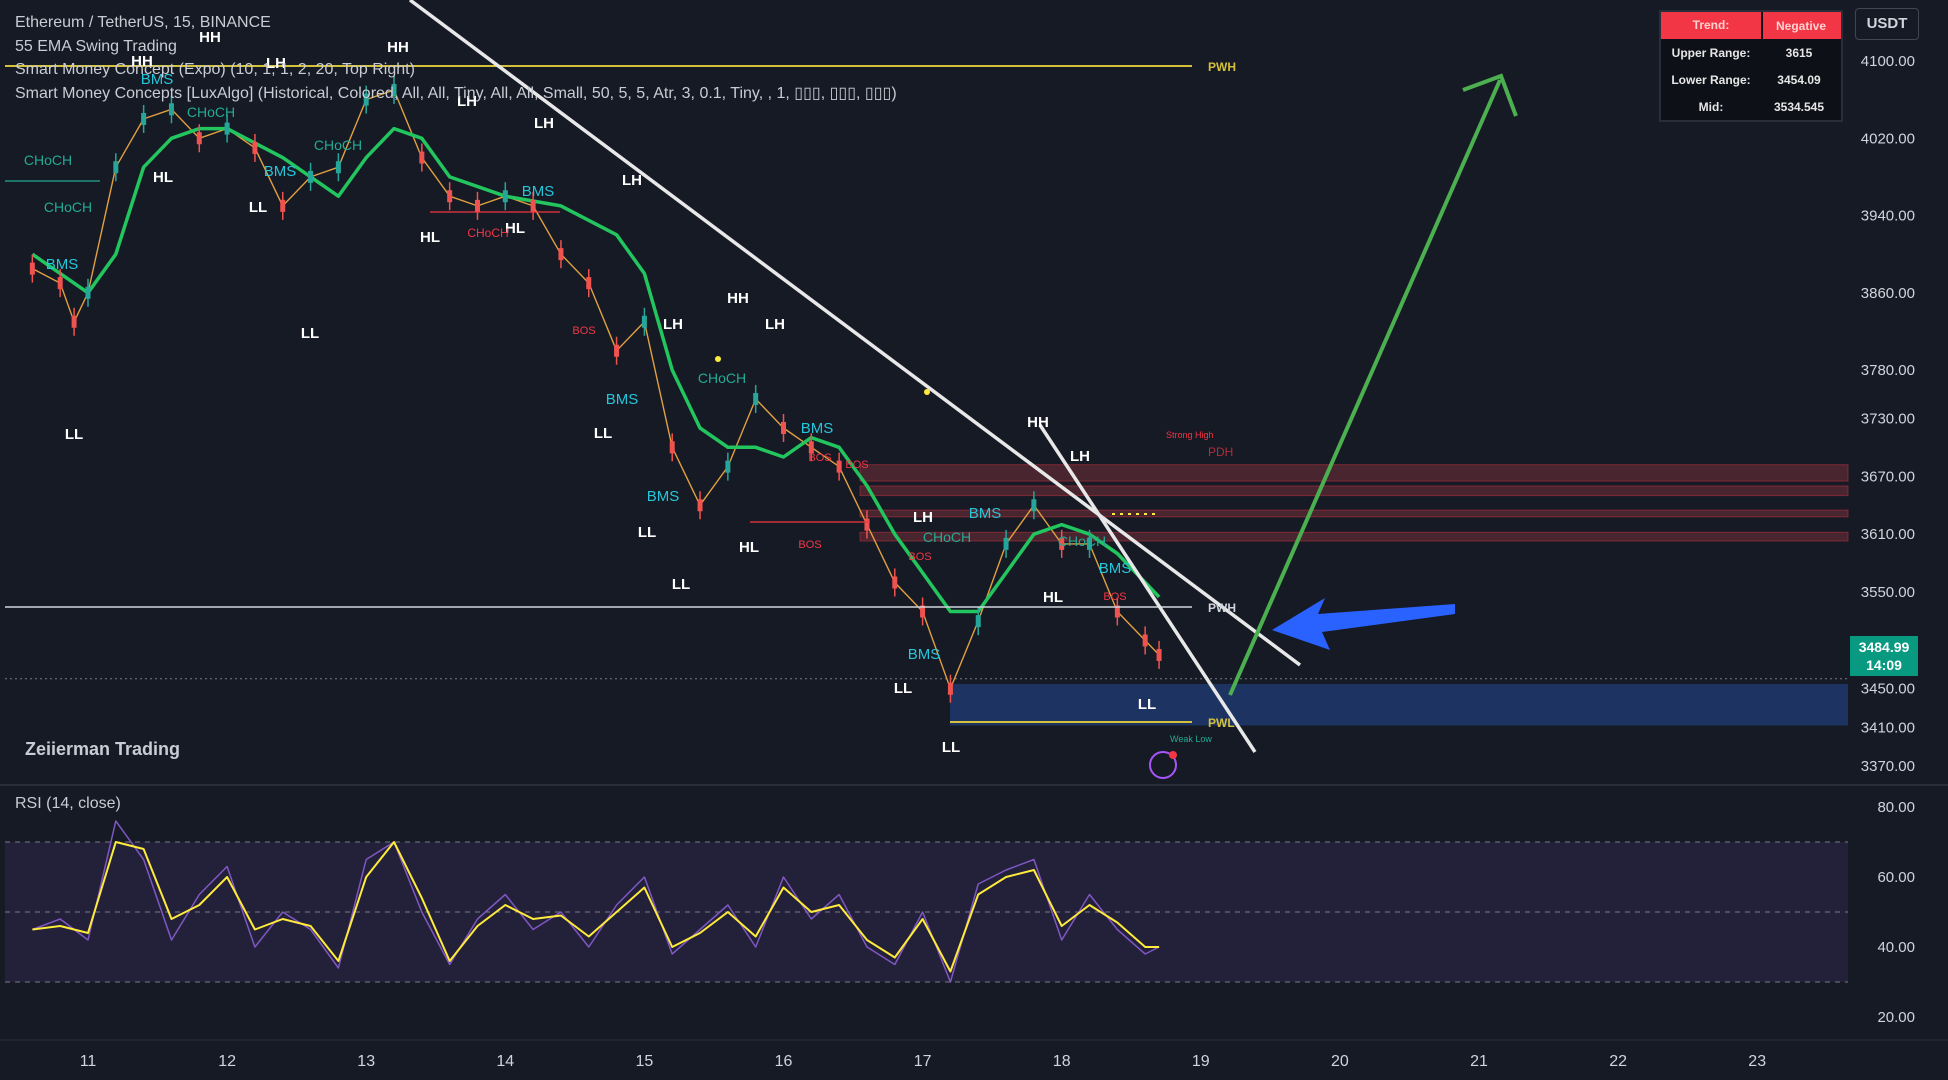 The image size is (1948, 1080). Describe the element at coordinates (1887, 24) in the screenshot. I see `currency-button: USDT` at that location.